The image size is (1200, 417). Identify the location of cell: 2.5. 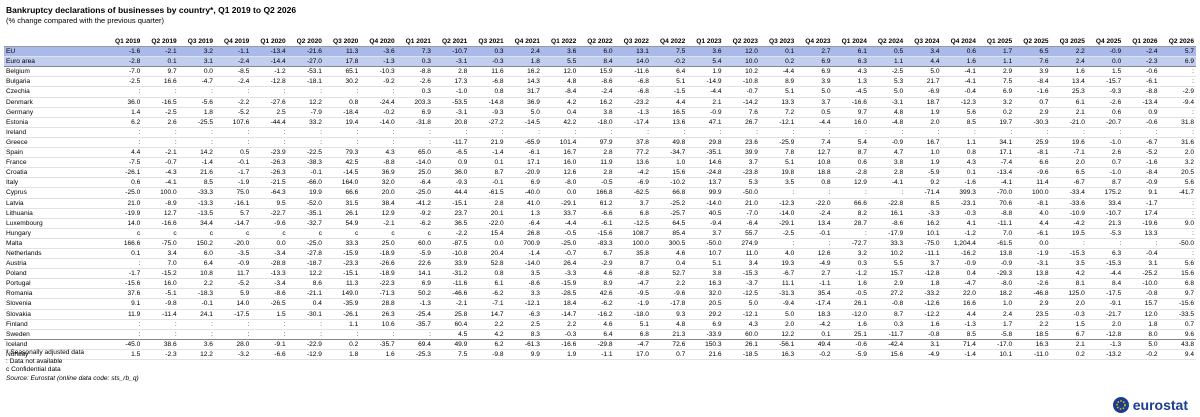
(269, 112).